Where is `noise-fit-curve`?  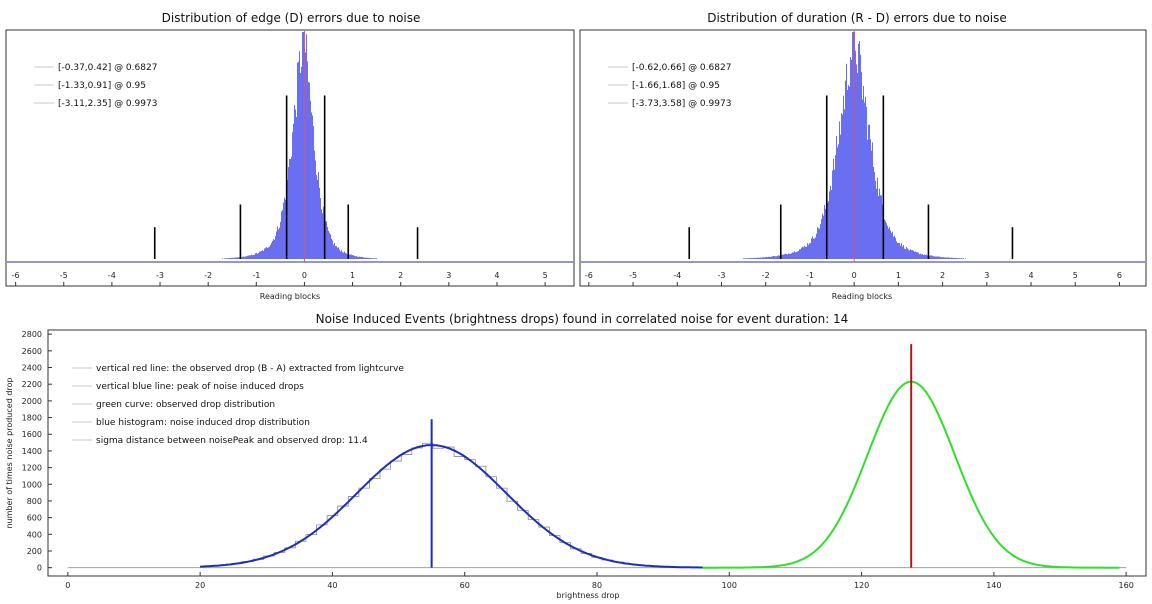 noise-fit-curve is located at coordinates (451, 506).